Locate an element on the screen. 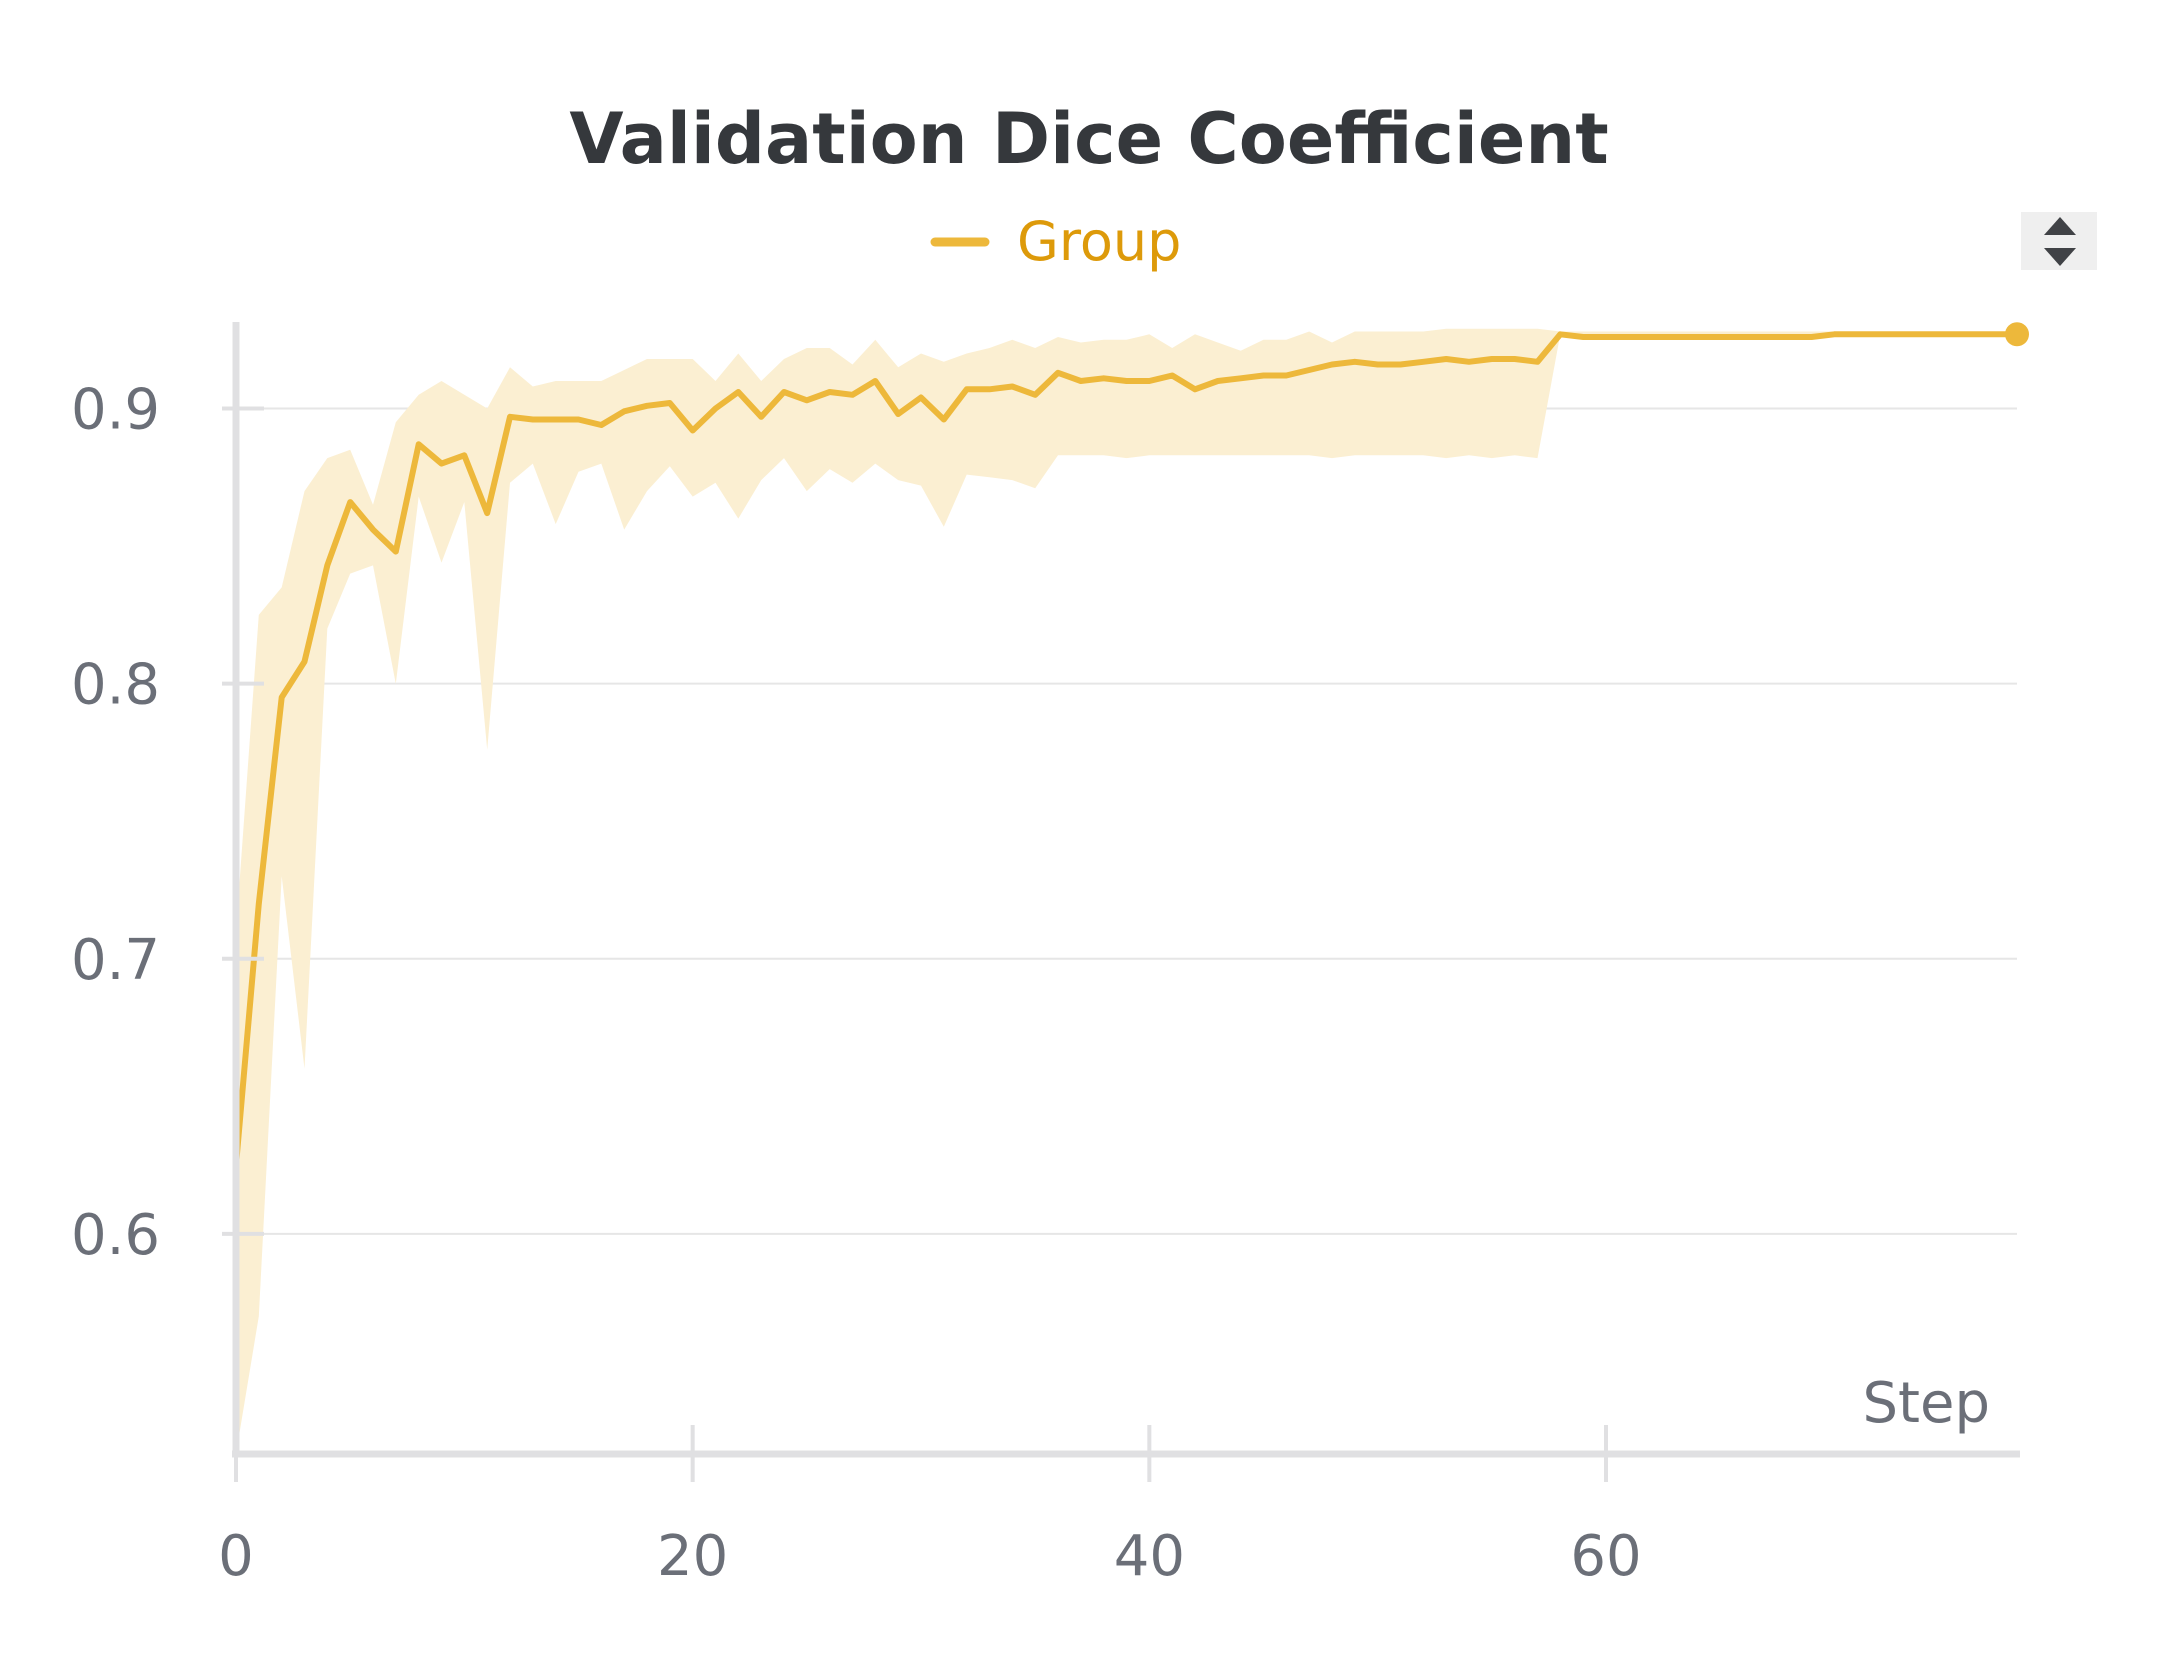 The image size is (2160, 1660). chart-title: Validation Dice Coefficient is located at coordinates (1088, 139).